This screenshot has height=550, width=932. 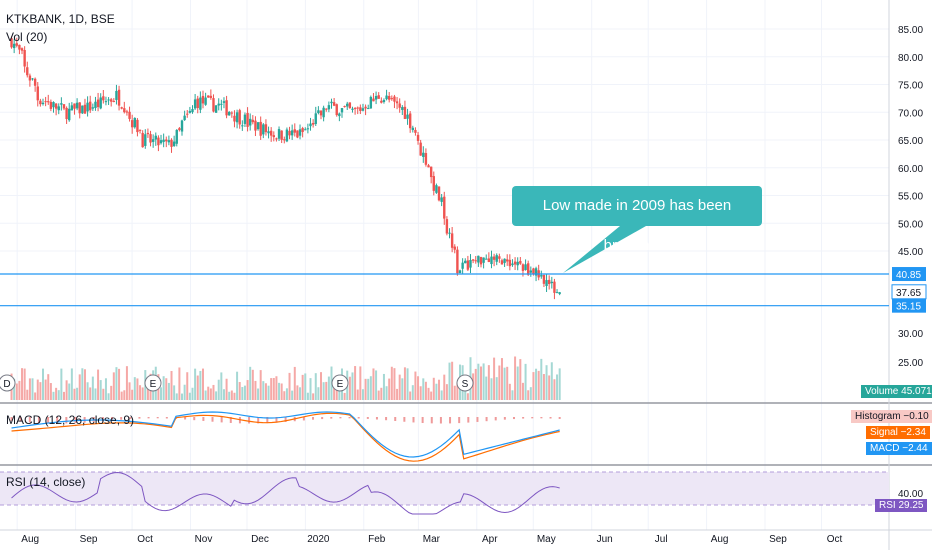 What do you see at coordinates (910, 252) in the screenshot?
I see `price-tick-label: 45.00` at bounding box center [910, 252].